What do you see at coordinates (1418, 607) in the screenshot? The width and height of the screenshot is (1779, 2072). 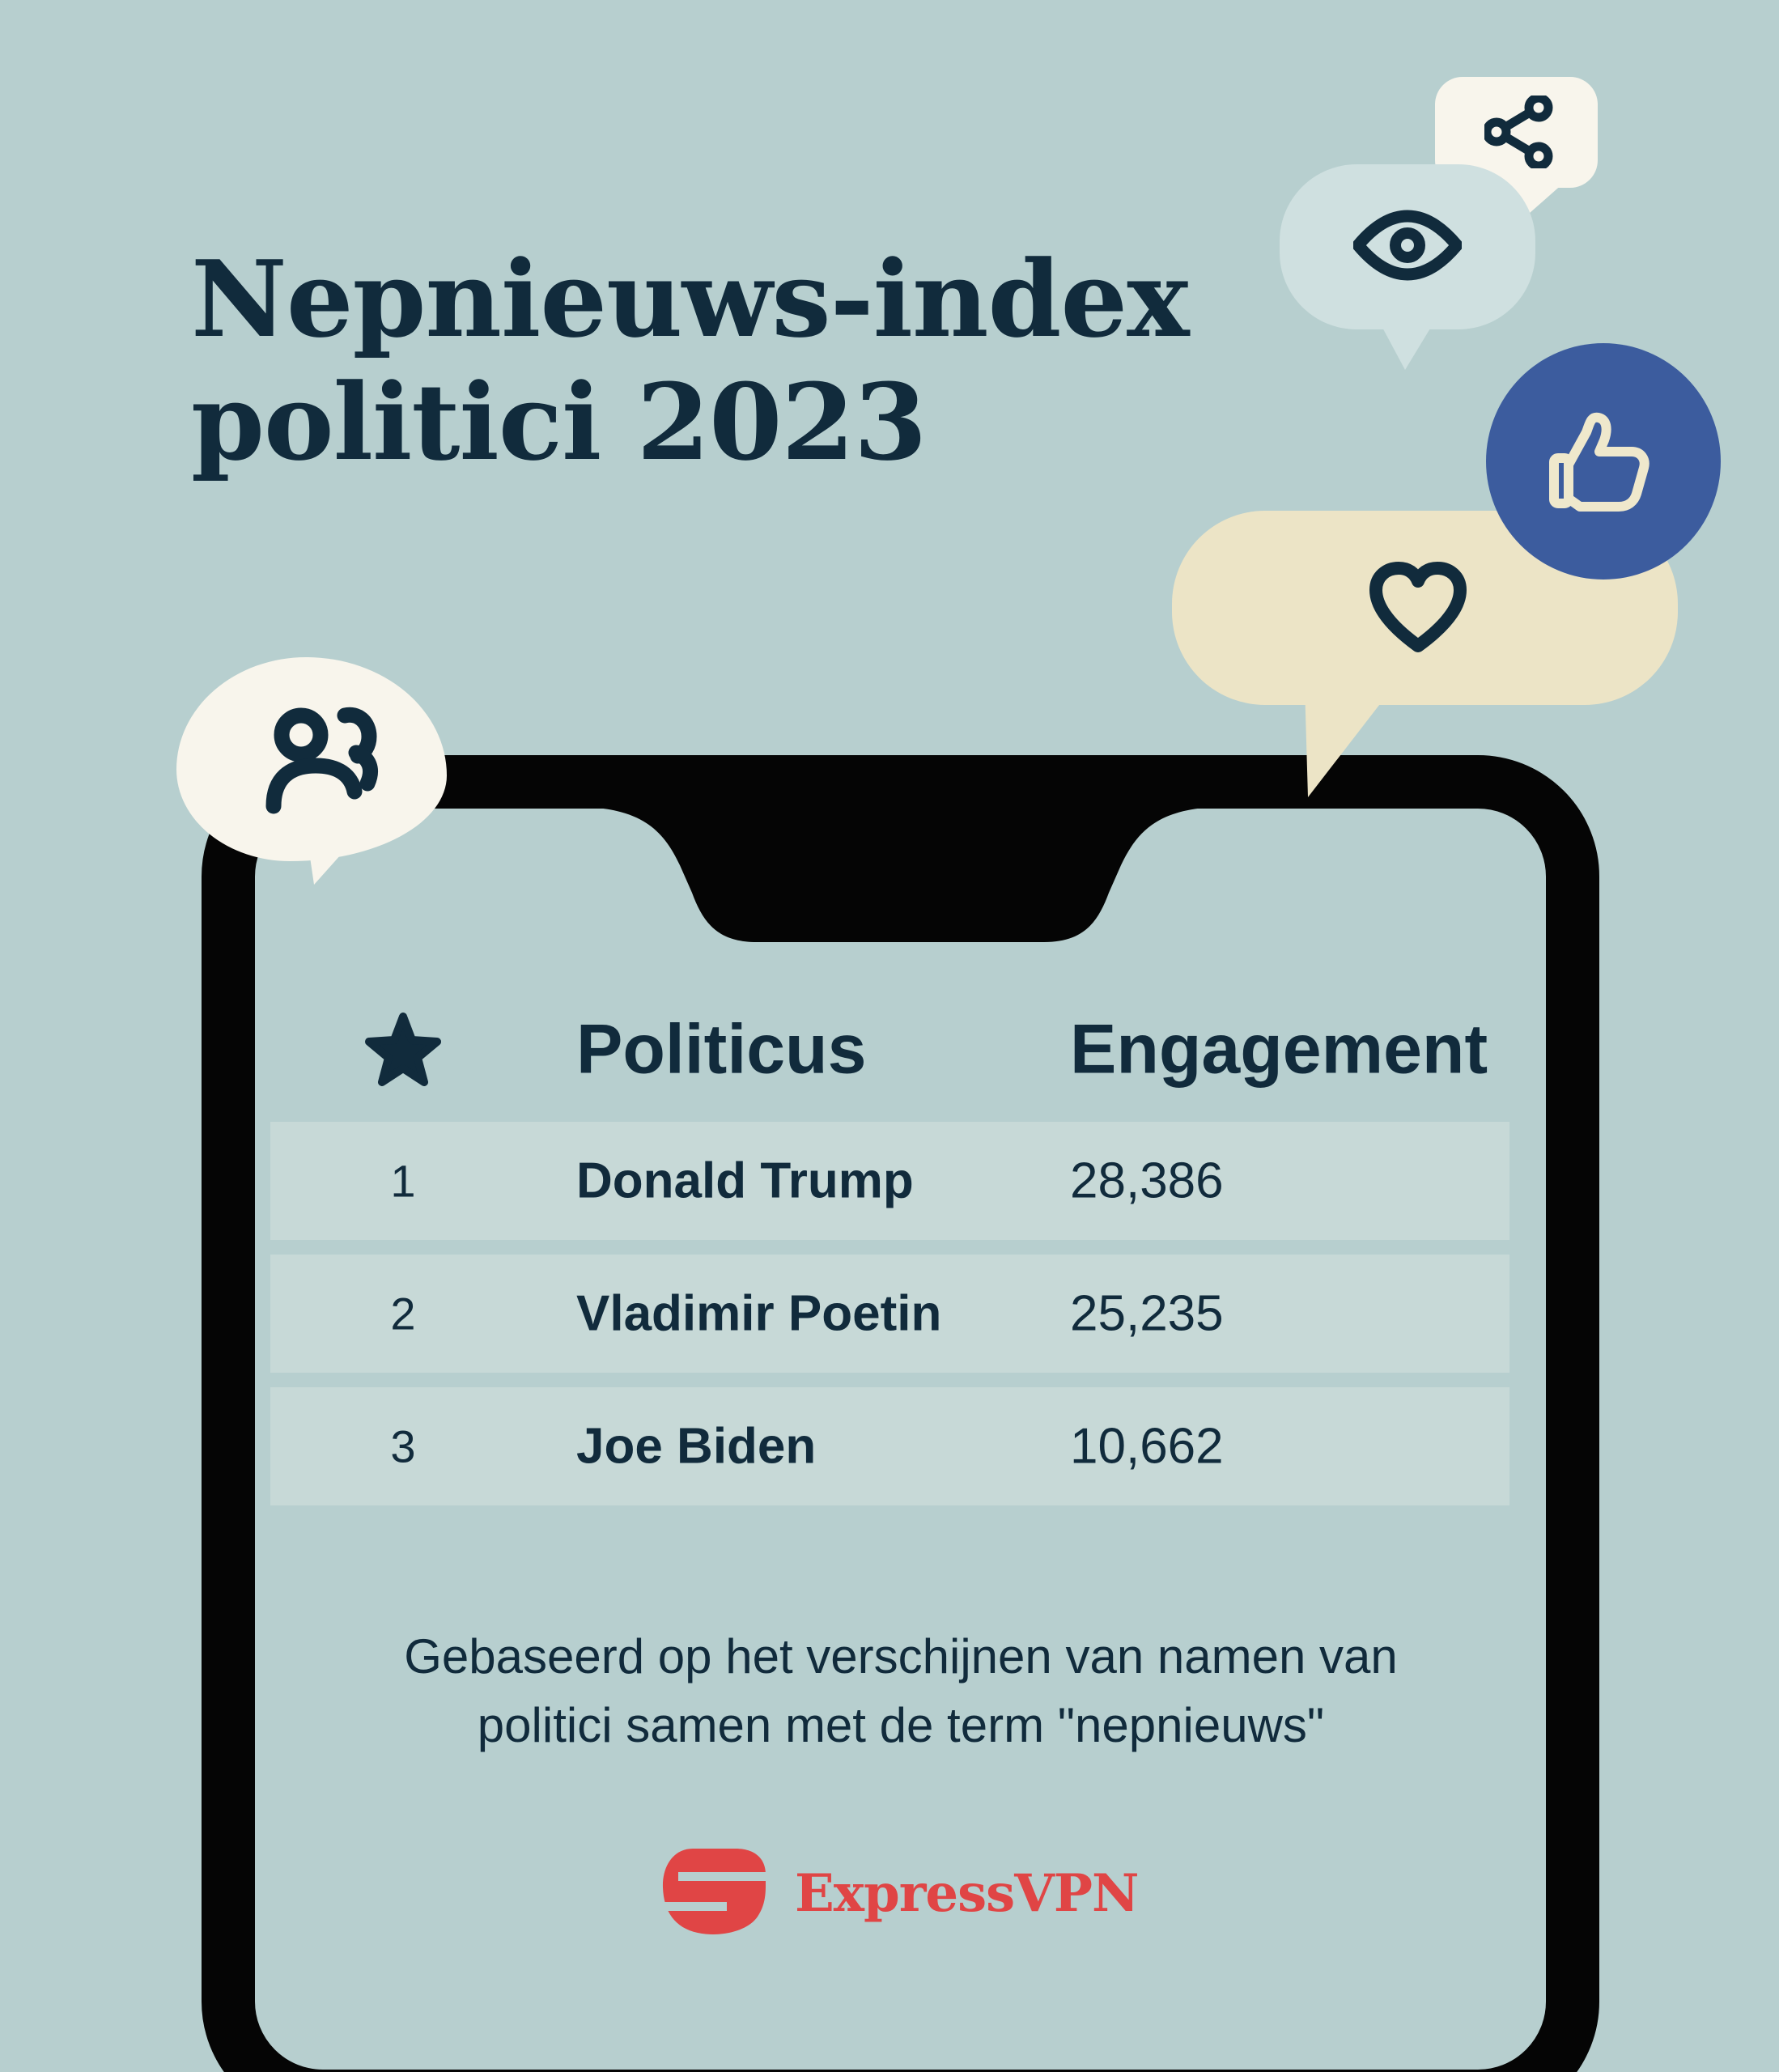 I see `heart-icon` at bounding box center [1418, 607].